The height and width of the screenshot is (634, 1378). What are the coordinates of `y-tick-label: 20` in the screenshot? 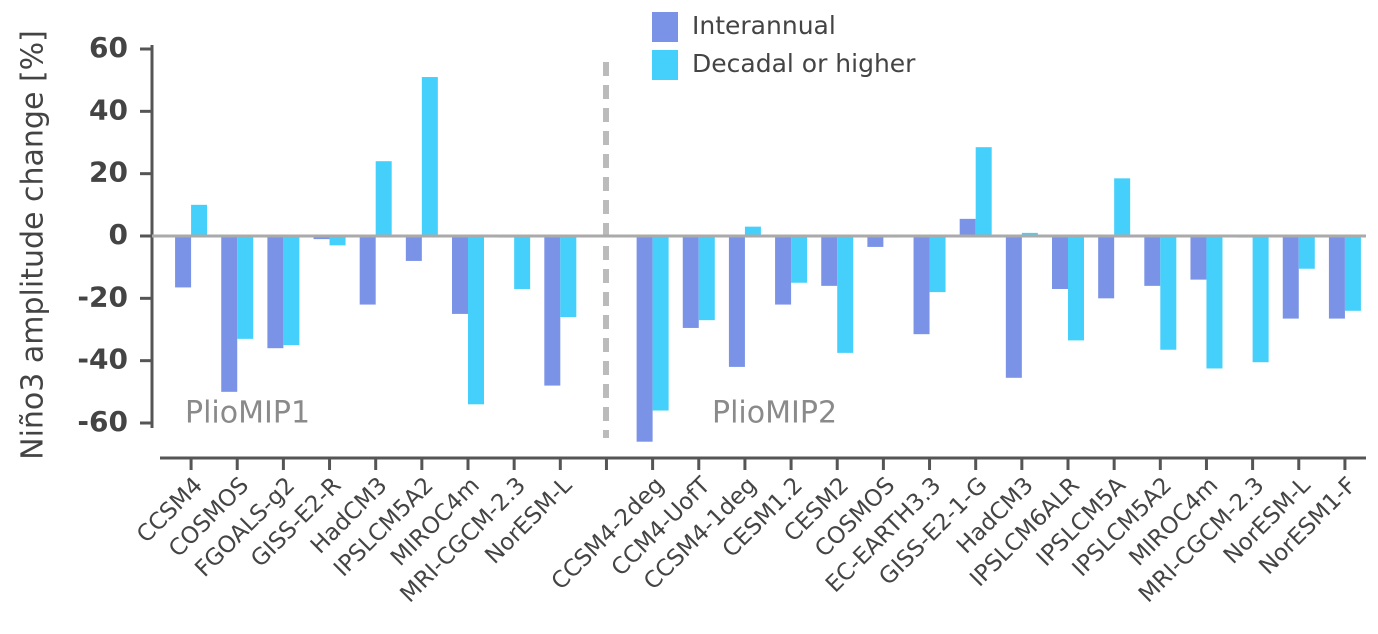 It's located at (108, 172).